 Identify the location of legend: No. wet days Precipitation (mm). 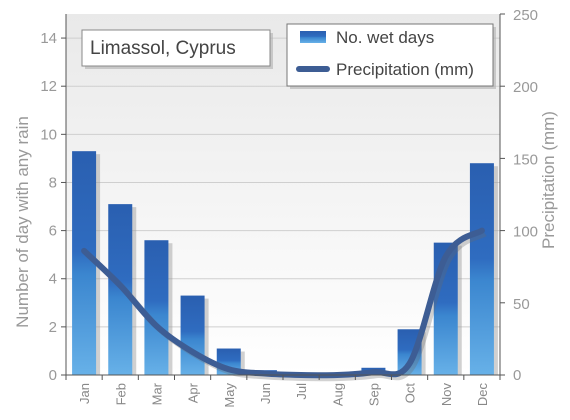
(391, 56).